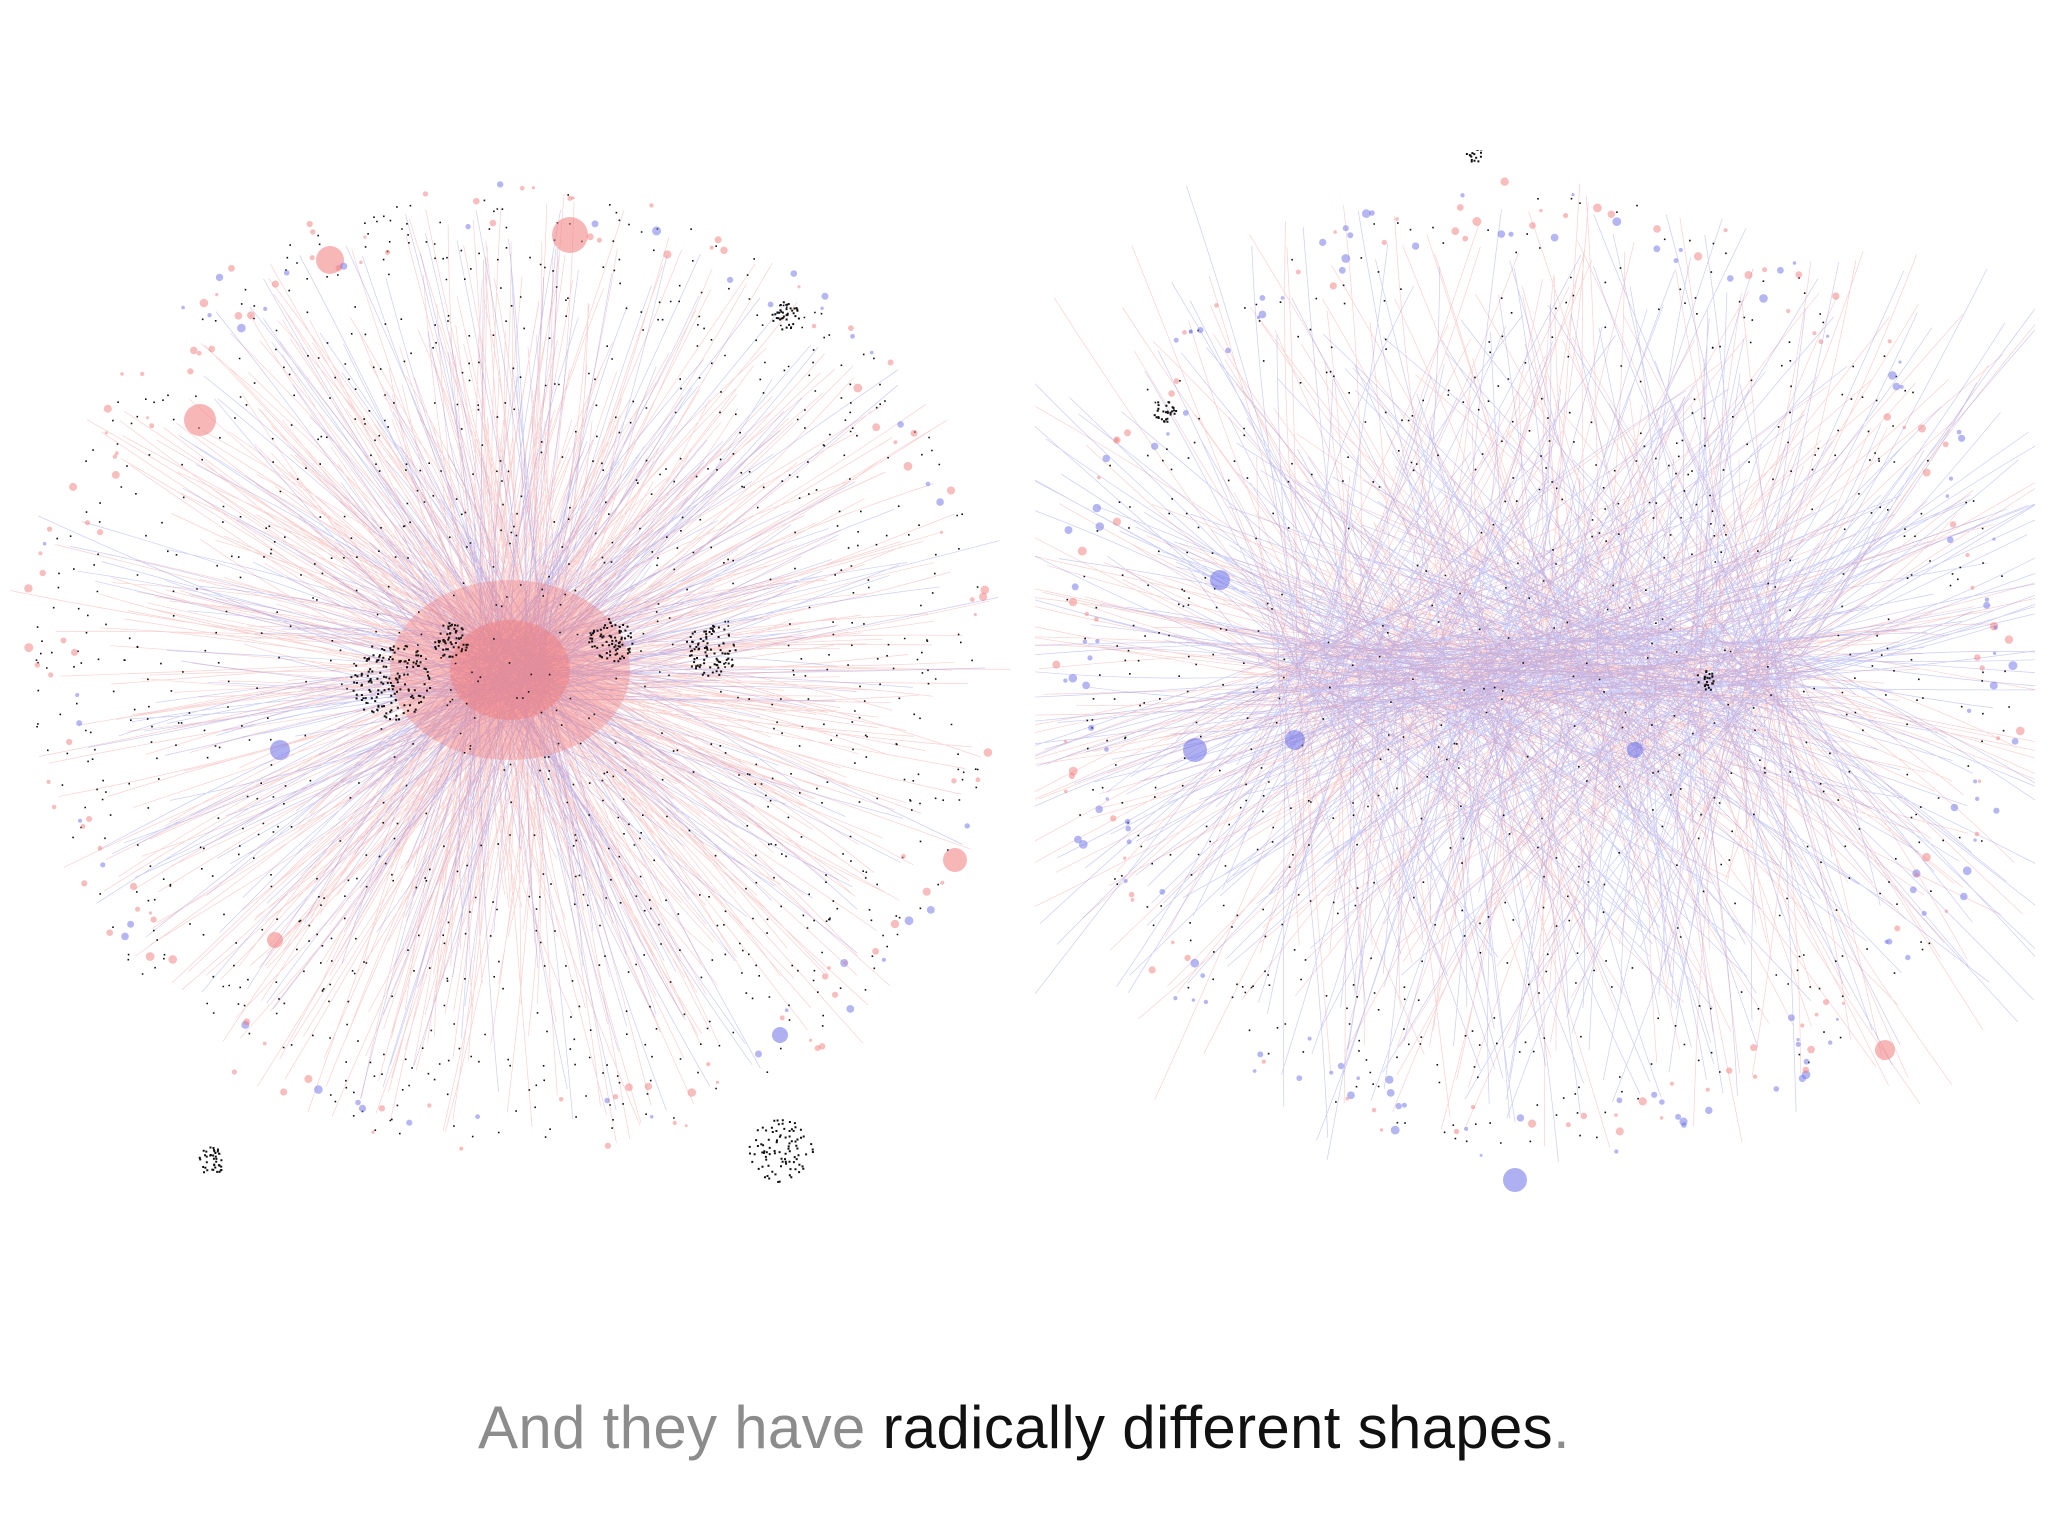 Image resolution: width=2048 pixels, height=1536 pixels. I want to click on svg-right-hub, so click(1195, 750).